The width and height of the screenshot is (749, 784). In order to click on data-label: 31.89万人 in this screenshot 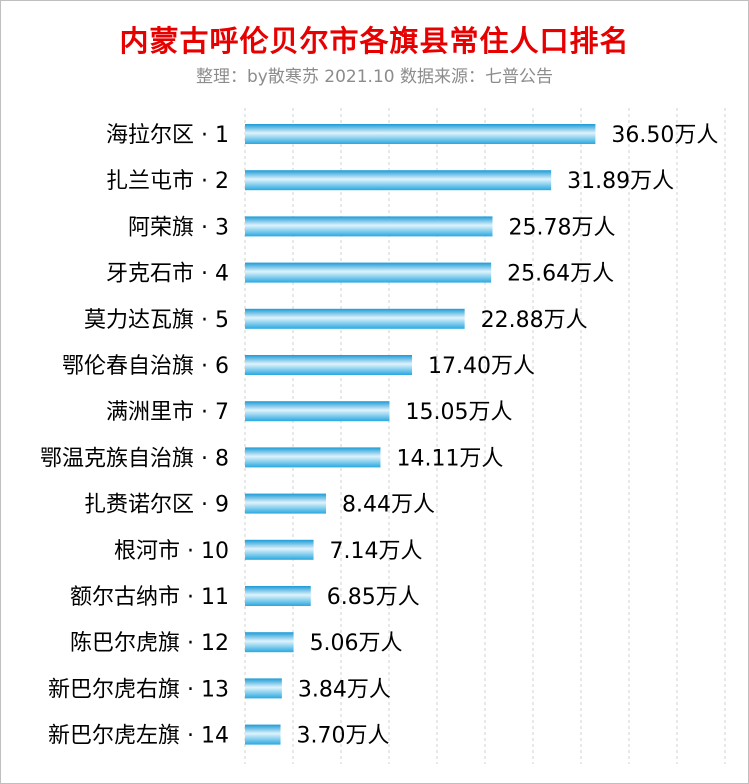, I will do `click(620, 181)`.